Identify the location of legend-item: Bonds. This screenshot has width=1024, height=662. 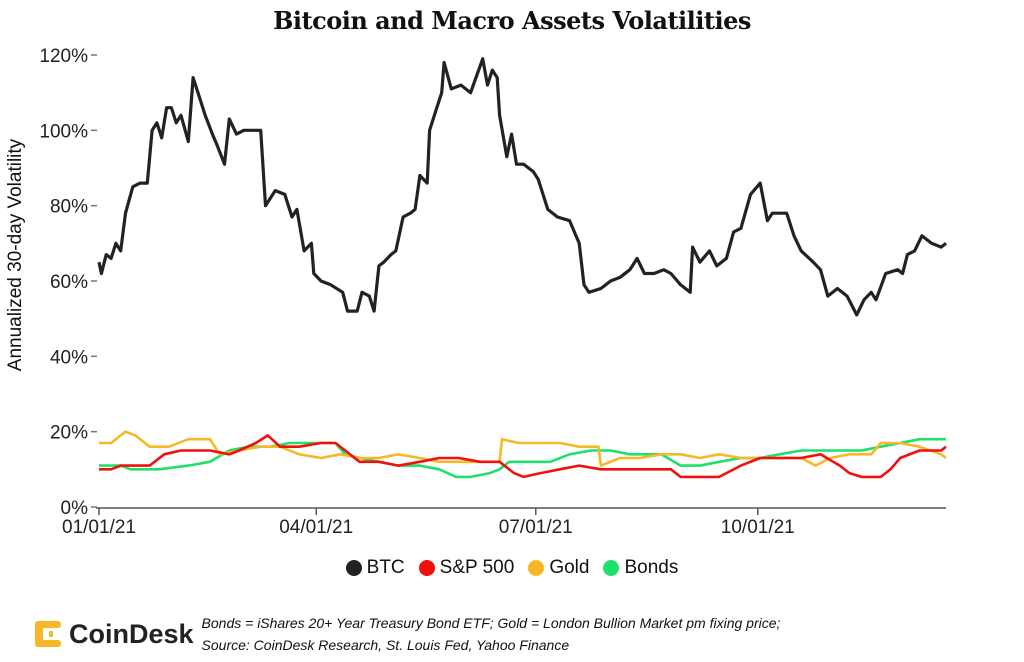
(640, 568).